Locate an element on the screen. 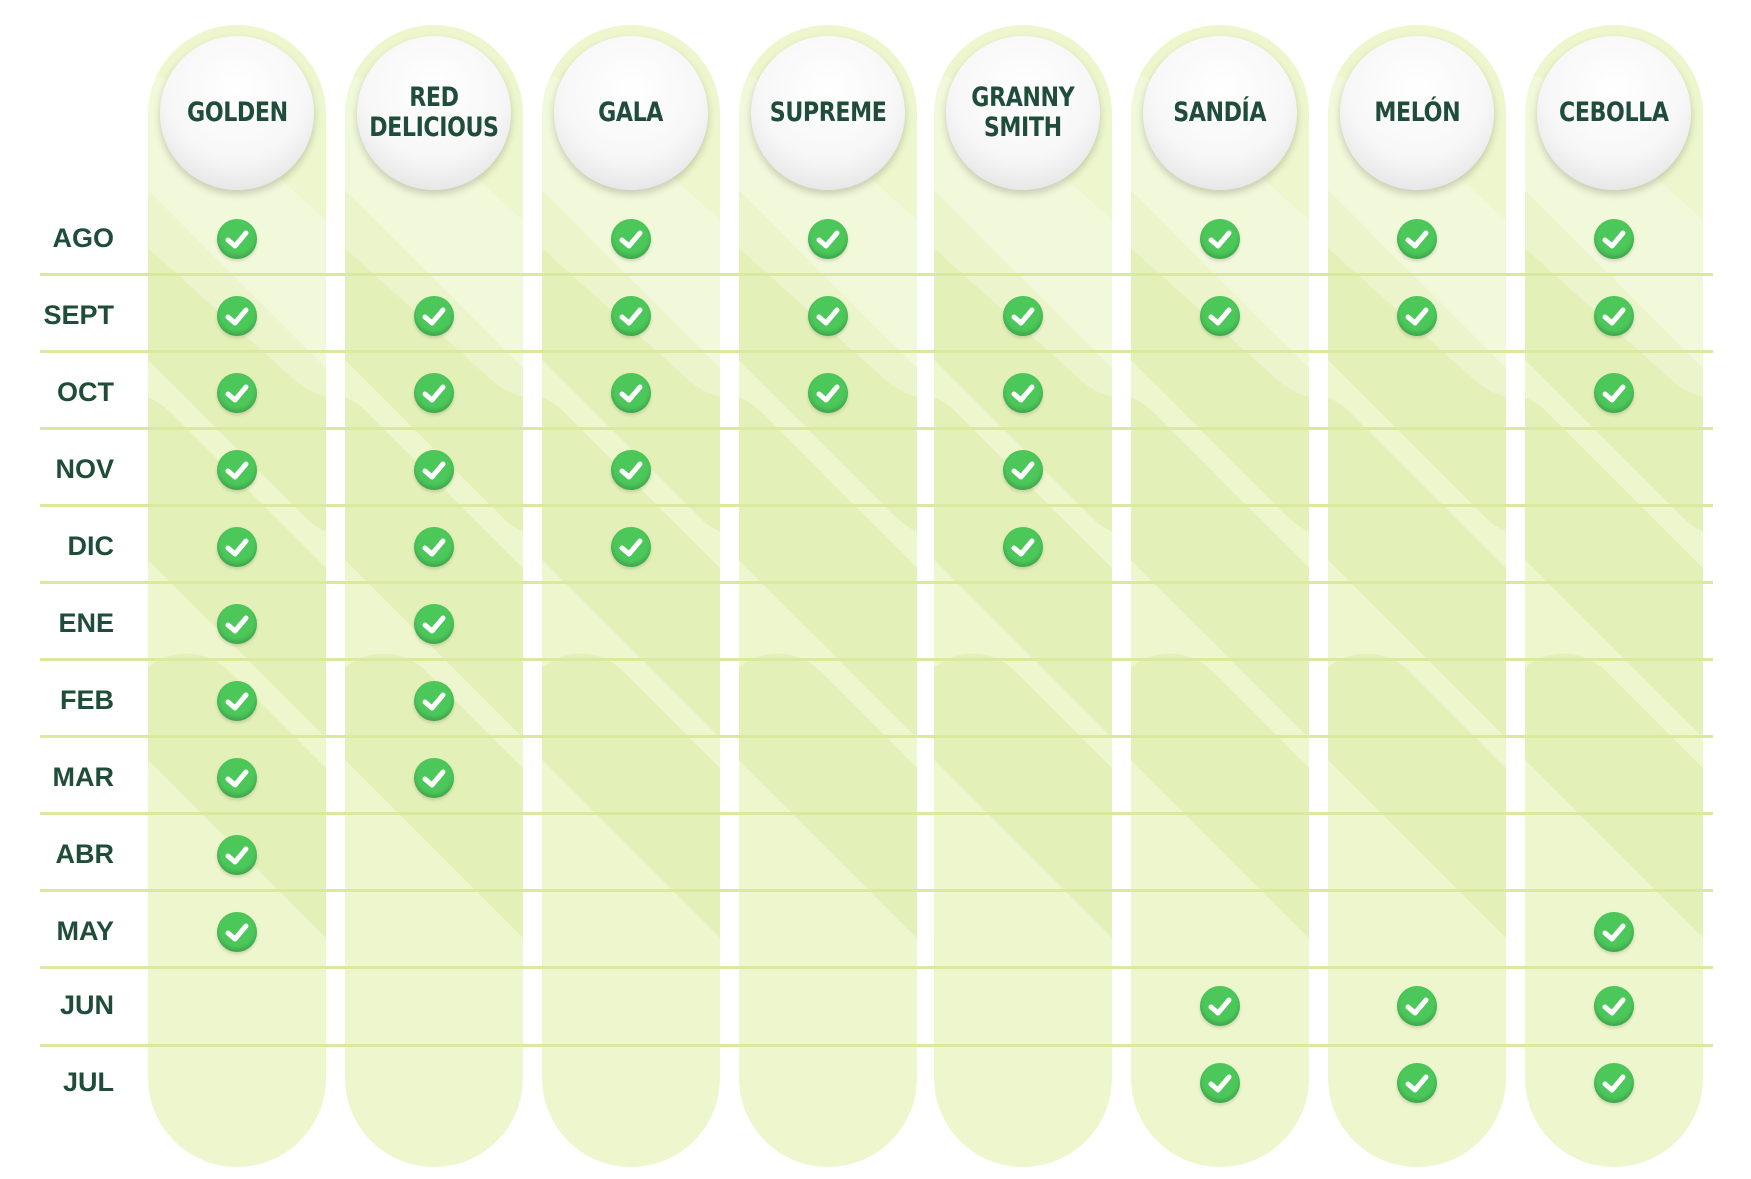 This screenshot has height=1179, width=1751. column-header-label: GALA is located at coordinates (631, 112).